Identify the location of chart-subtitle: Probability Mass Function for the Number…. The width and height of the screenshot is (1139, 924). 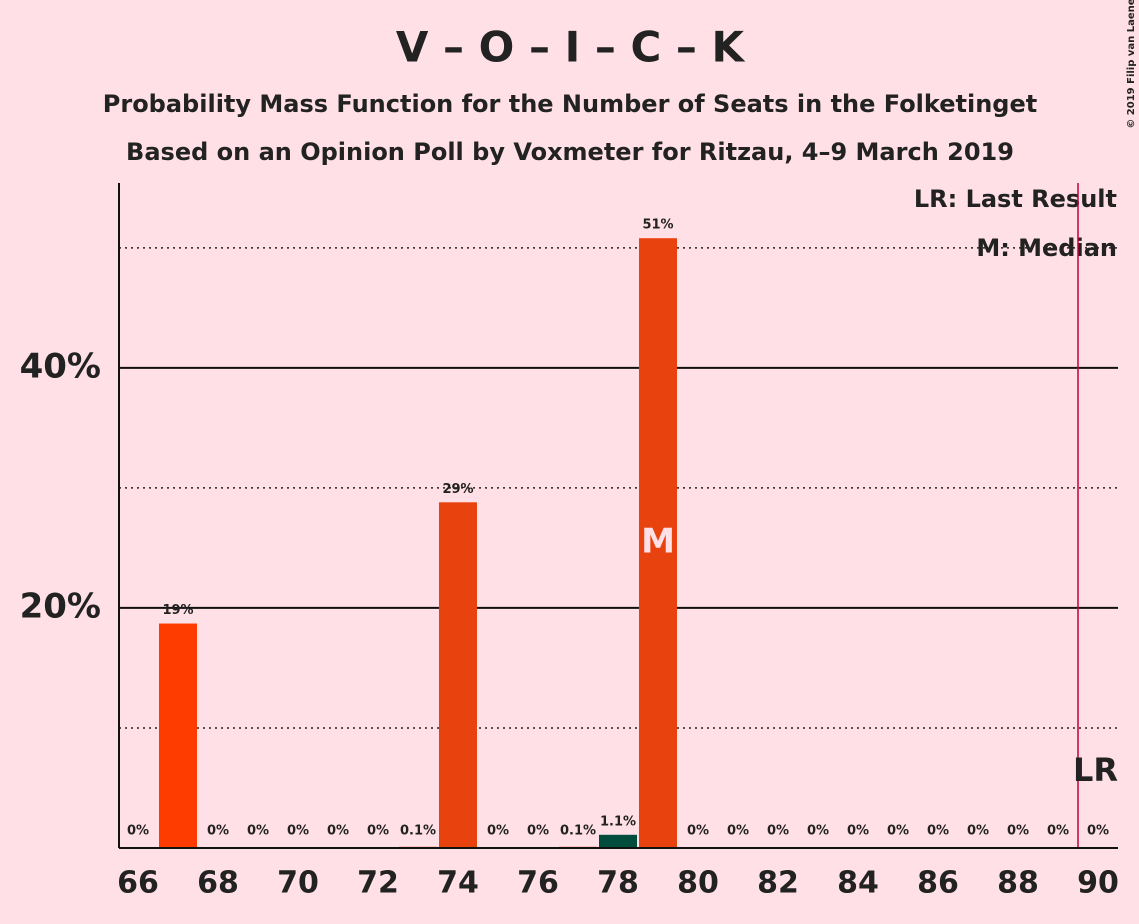
(570, 104).